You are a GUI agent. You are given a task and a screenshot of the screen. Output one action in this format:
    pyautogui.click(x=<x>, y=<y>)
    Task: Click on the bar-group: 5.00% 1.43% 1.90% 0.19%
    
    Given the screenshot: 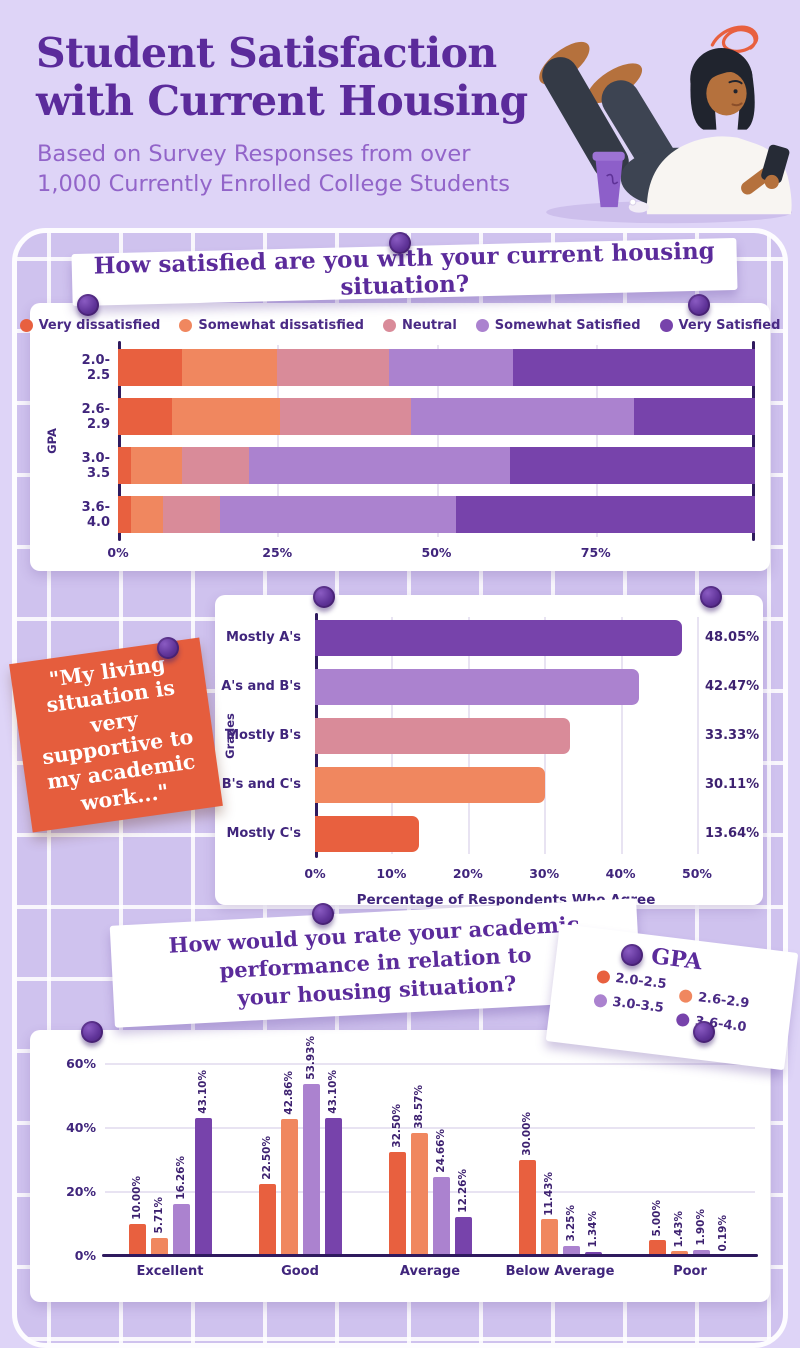 What is the action you would take?
    pyautogui.click(x=690, y=1146)
    